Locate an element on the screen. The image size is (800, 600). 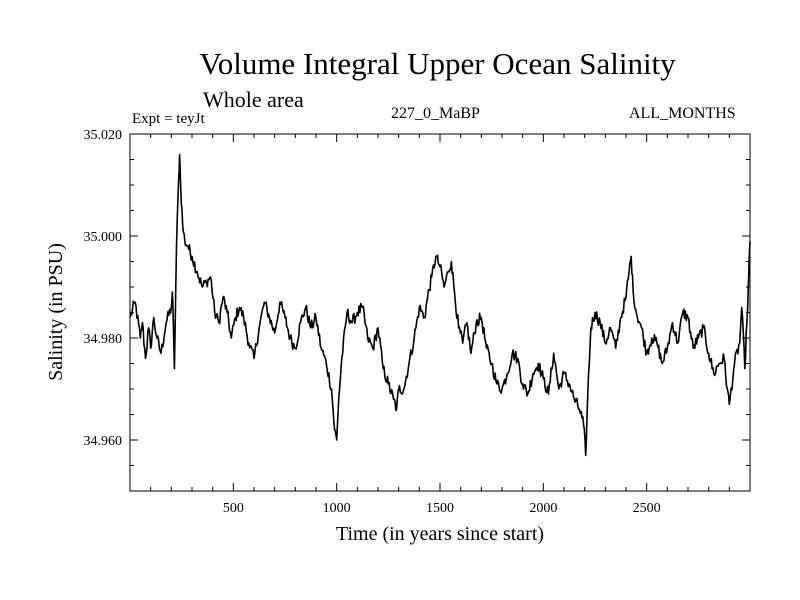
period-label: ALL_MONTHS is located at coordinates (682, 113).